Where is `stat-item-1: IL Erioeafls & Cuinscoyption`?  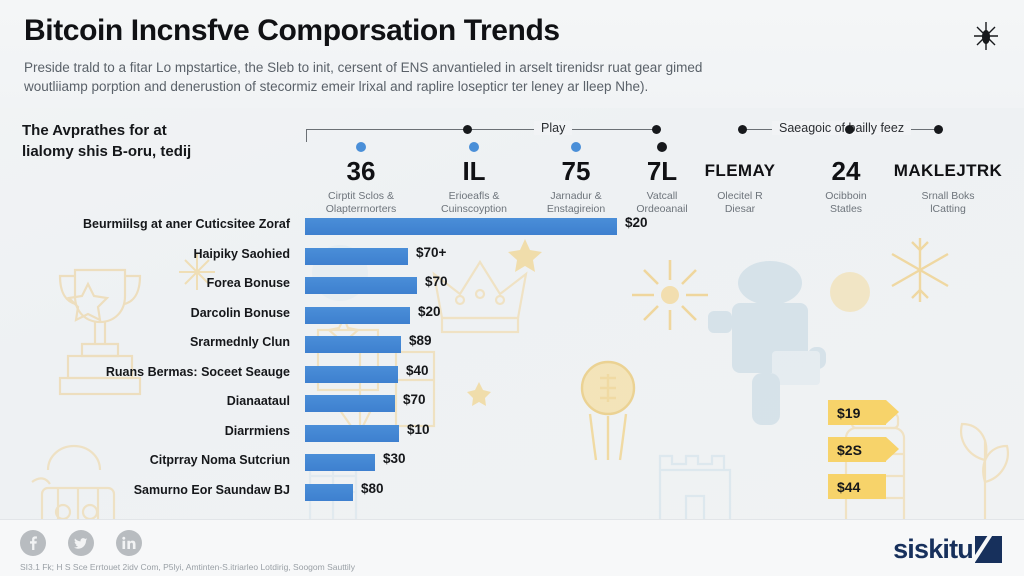
stat-item-1: IL Erioeafls & Cuinscoyption is located at coordinates (474, 179).